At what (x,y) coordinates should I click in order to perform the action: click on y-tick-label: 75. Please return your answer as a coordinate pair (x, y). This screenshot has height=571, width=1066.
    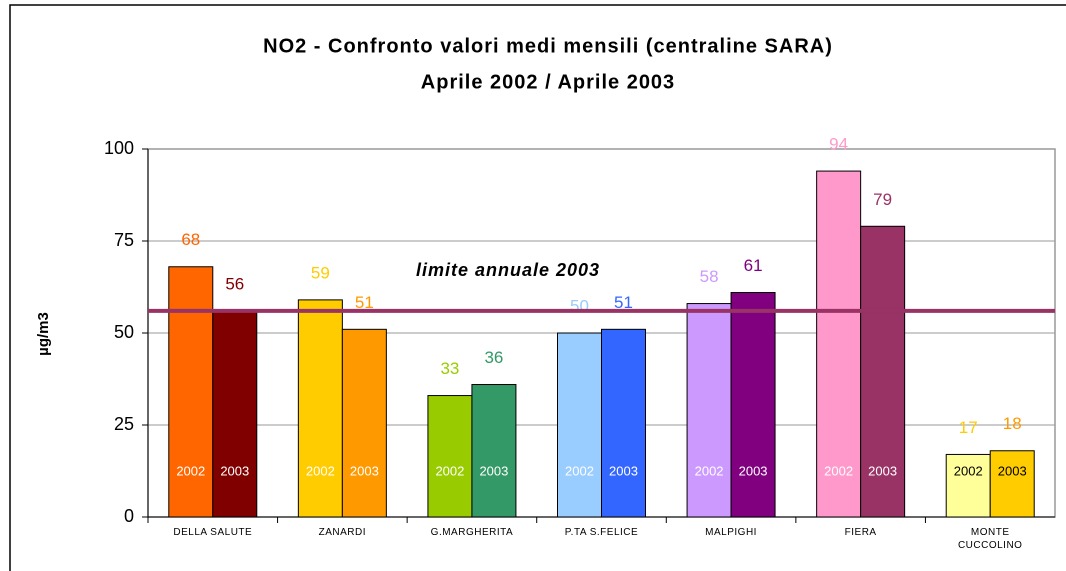
    Looking at the image, I should click on (124, 240).